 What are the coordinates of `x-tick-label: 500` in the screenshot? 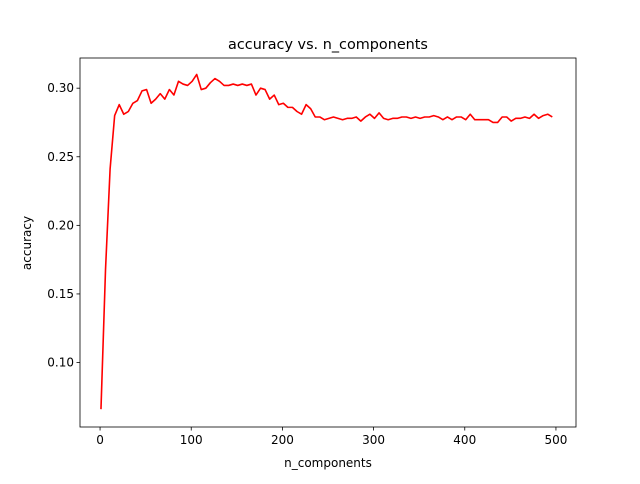 It's located at (555, 440).